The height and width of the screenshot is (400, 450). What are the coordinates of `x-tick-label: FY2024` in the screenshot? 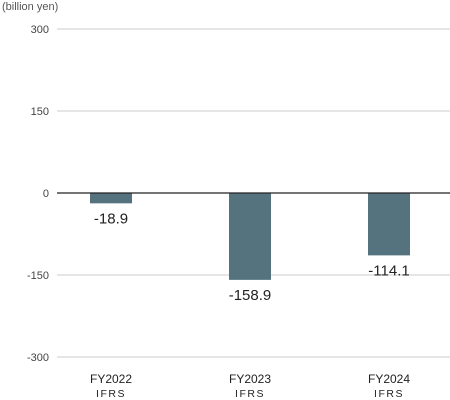 It's located at (389, 379).